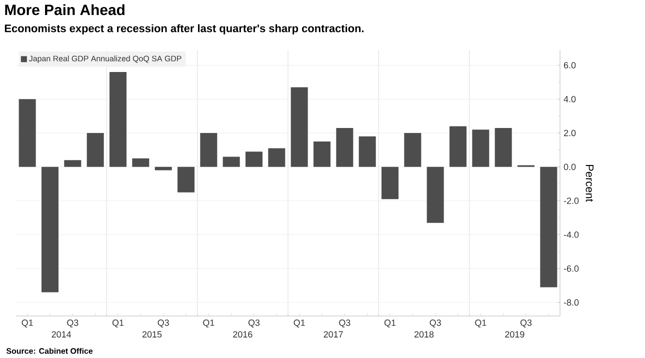 The height and width of the screenshot is (358, 645). I want to click on y-tick-label: 6.0, so click(570, 65).